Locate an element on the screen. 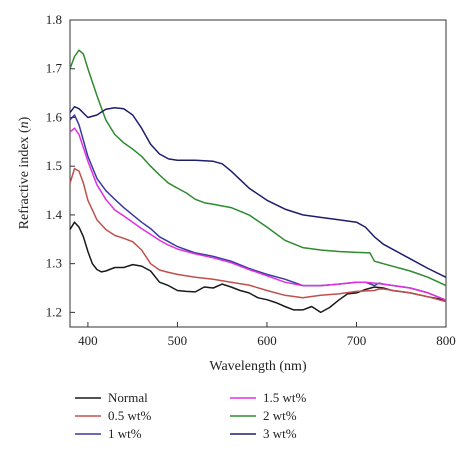 This screenshot has width=474, height=455. y-axis-title-variable: n is located at coordinates (24, 124).